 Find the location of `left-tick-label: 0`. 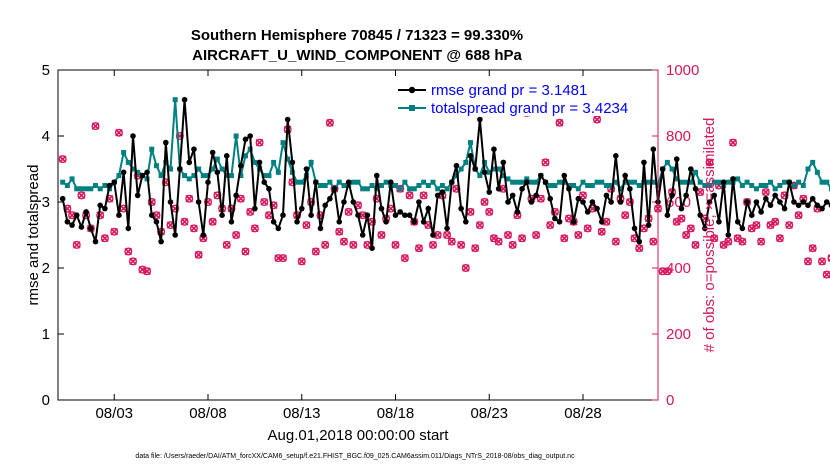

left-tick-label: 0 is located at coordinates (46, 400).